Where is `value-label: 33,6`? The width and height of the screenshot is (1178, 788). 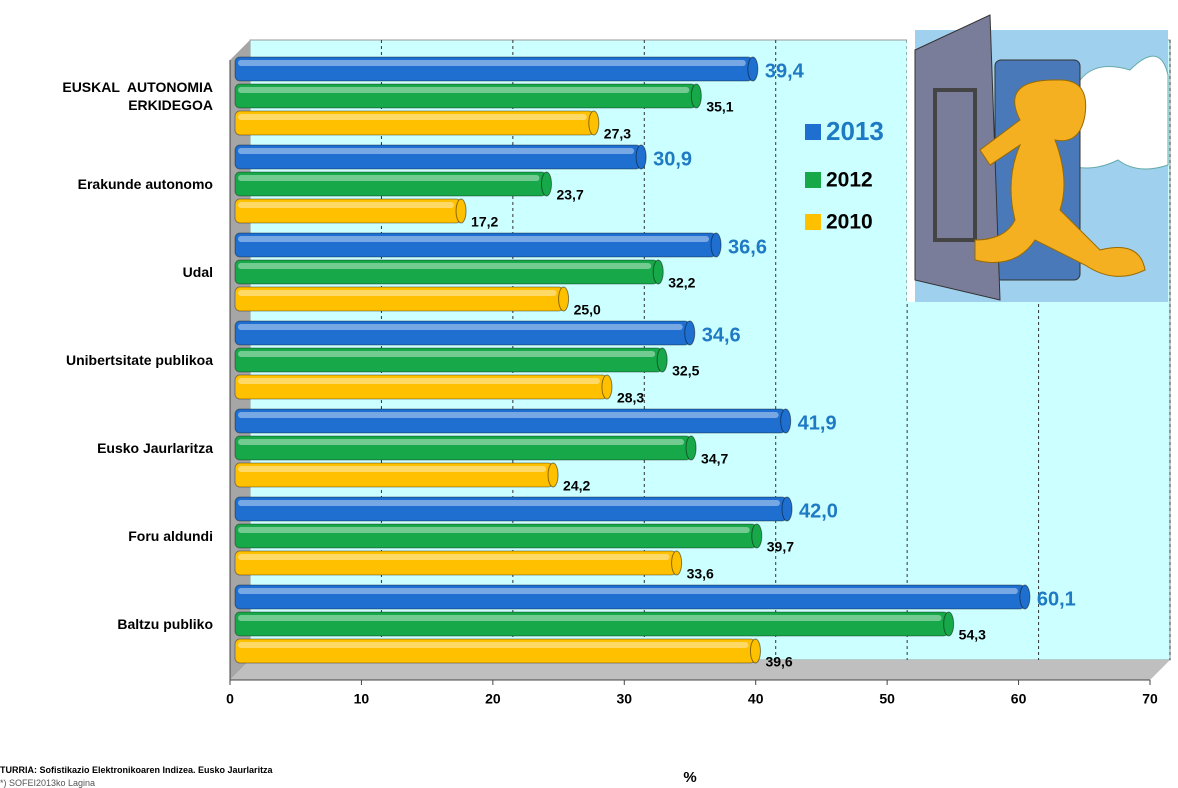
value-label: 33,6 is located at coordinates (700, 574).